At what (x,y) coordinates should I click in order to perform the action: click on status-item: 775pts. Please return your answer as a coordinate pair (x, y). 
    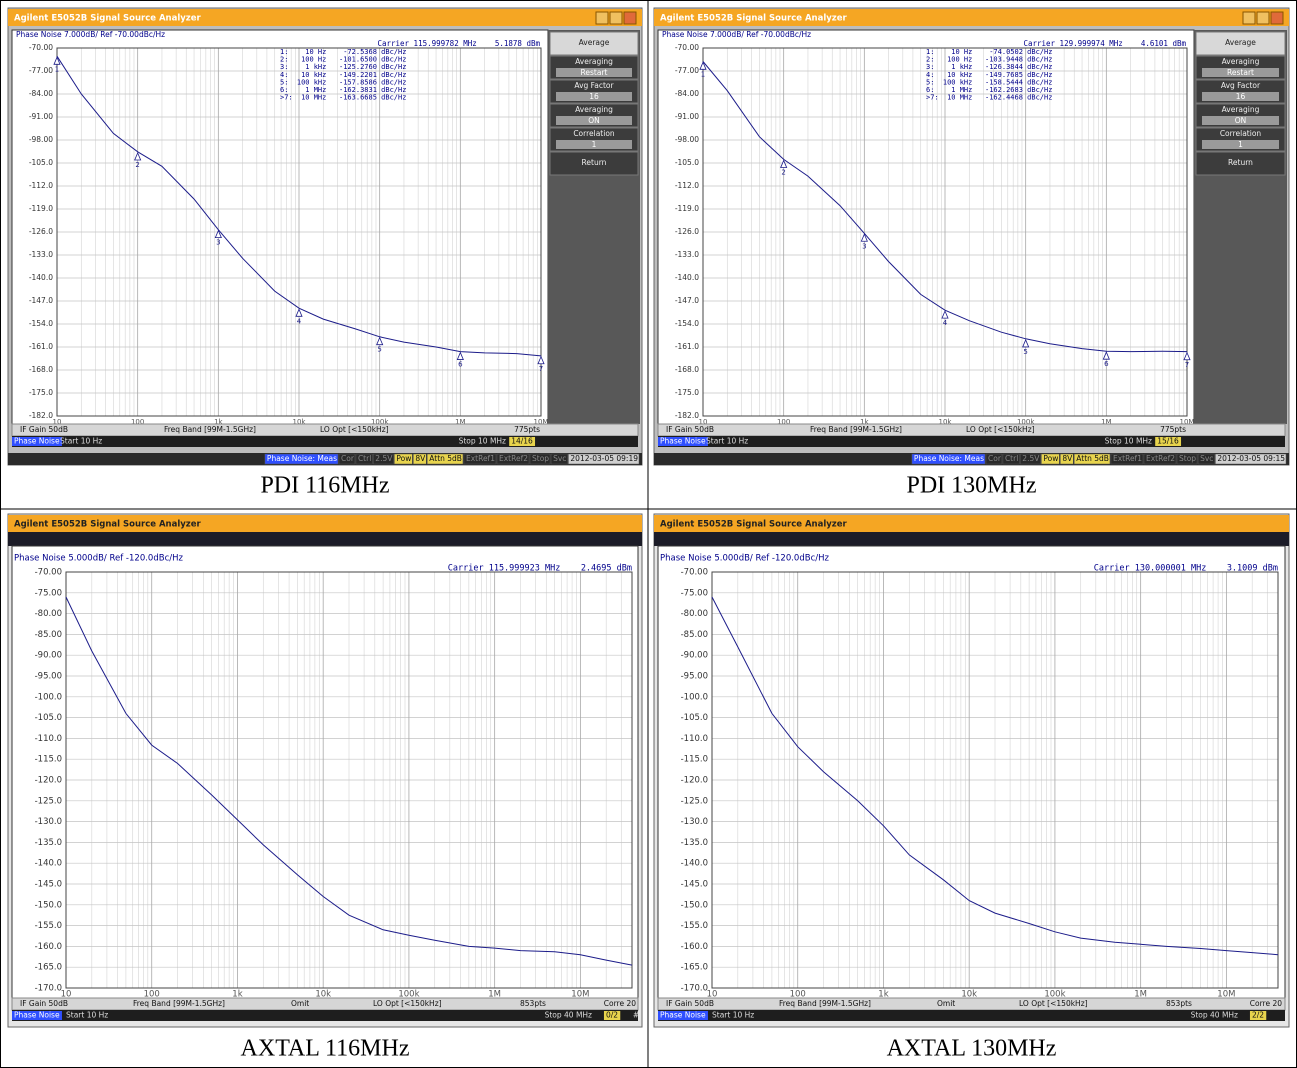
    Looking at the image, I should click on (1173, 429).